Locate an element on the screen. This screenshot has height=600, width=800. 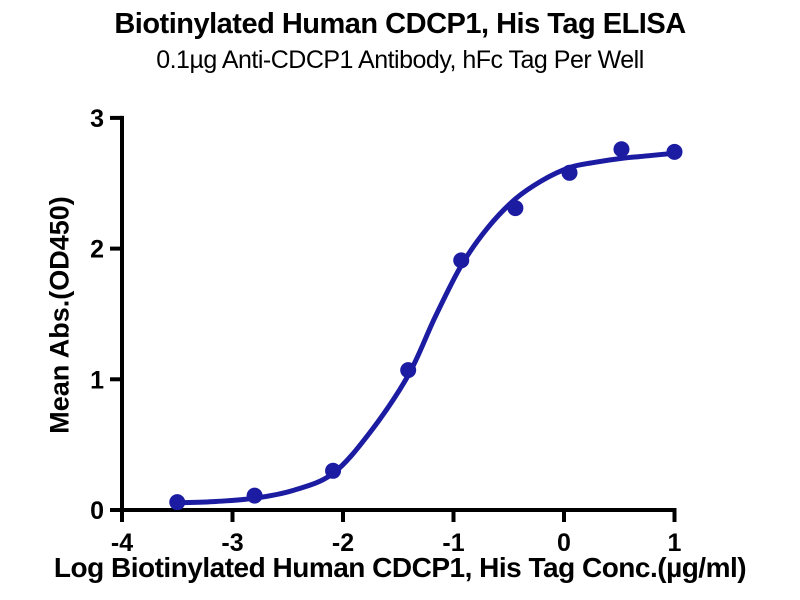
x-tick-label: 0 is located at coordinates (564, 543).